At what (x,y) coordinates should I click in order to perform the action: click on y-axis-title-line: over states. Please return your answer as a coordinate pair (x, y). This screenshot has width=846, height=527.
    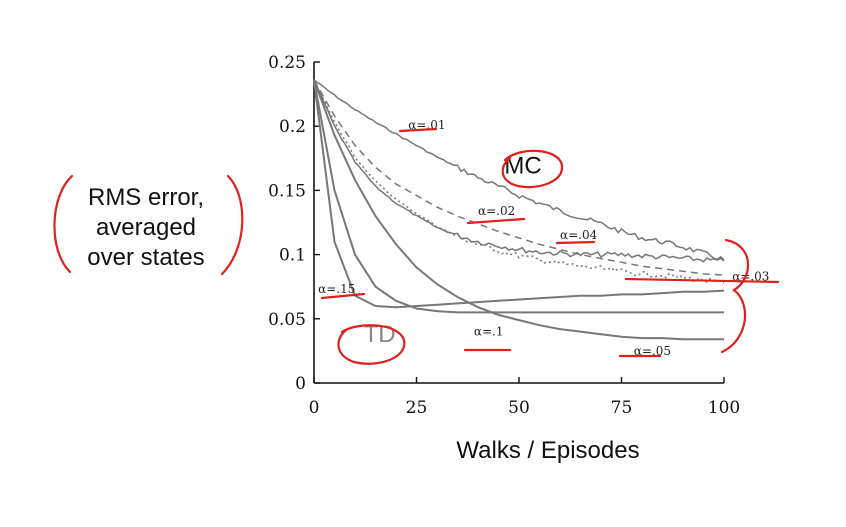
    Looking at the image, I should click on (145, 257).